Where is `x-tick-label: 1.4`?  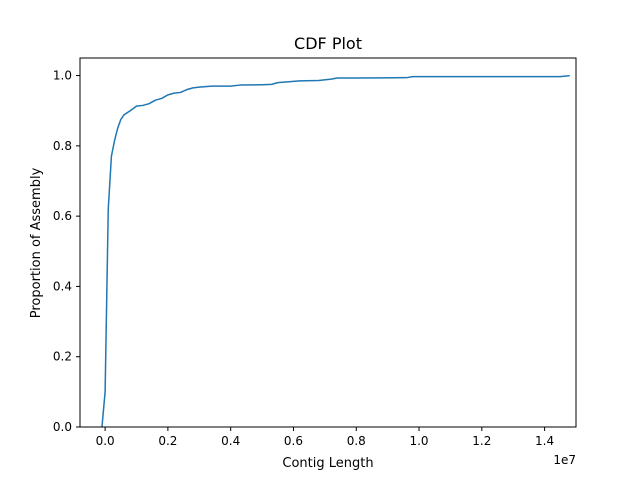
x-tick-label: 1.4 is located at coordinates (544, 441).